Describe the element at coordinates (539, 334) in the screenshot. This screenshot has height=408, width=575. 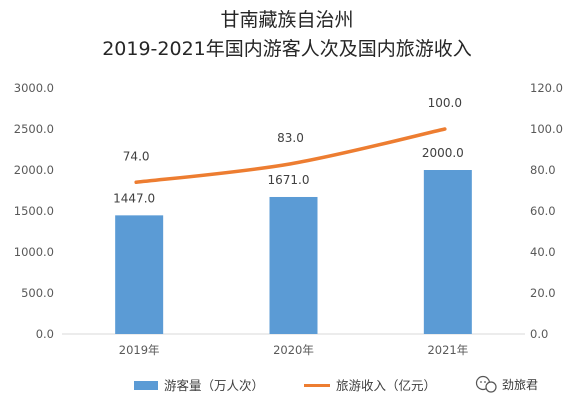
I see `right-tick-label: 0.0` at that location.